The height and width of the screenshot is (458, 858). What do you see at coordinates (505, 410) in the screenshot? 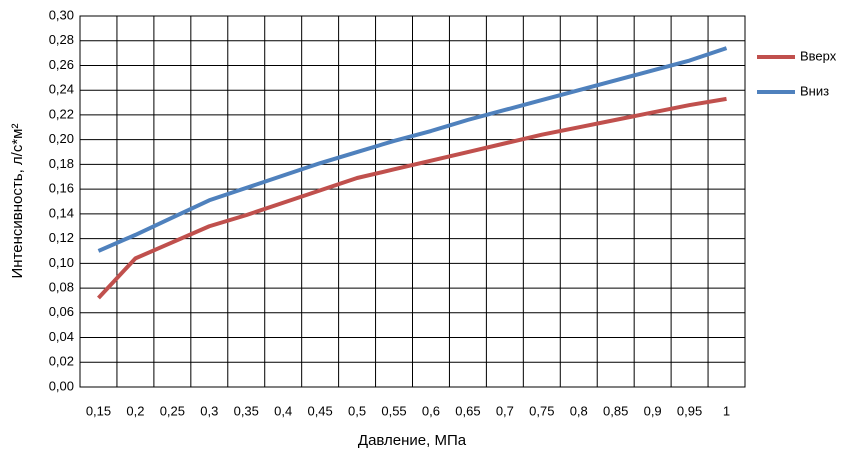
I see `x-tick-label: 0,7` at bounding box center [505, 410].